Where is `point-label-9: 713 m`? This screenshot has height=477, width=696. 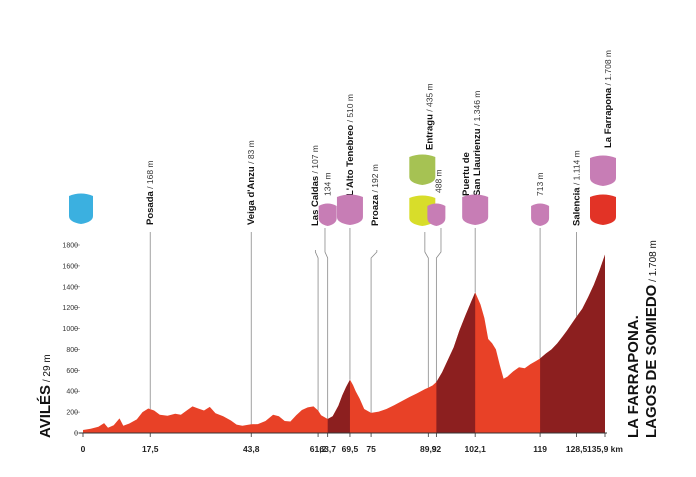
point-label-9: 713 m is located at coordinates (540, 184).